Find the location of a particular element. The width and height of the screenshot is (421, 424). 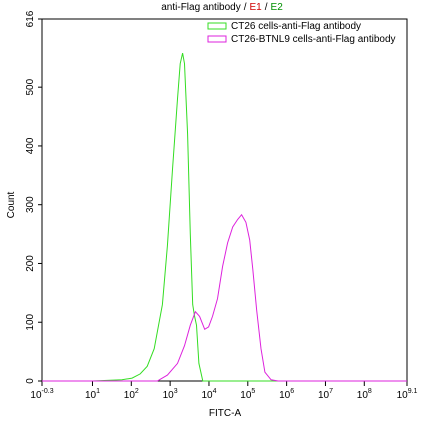

y-axis-label: Count is located at coordinates (11, 204).